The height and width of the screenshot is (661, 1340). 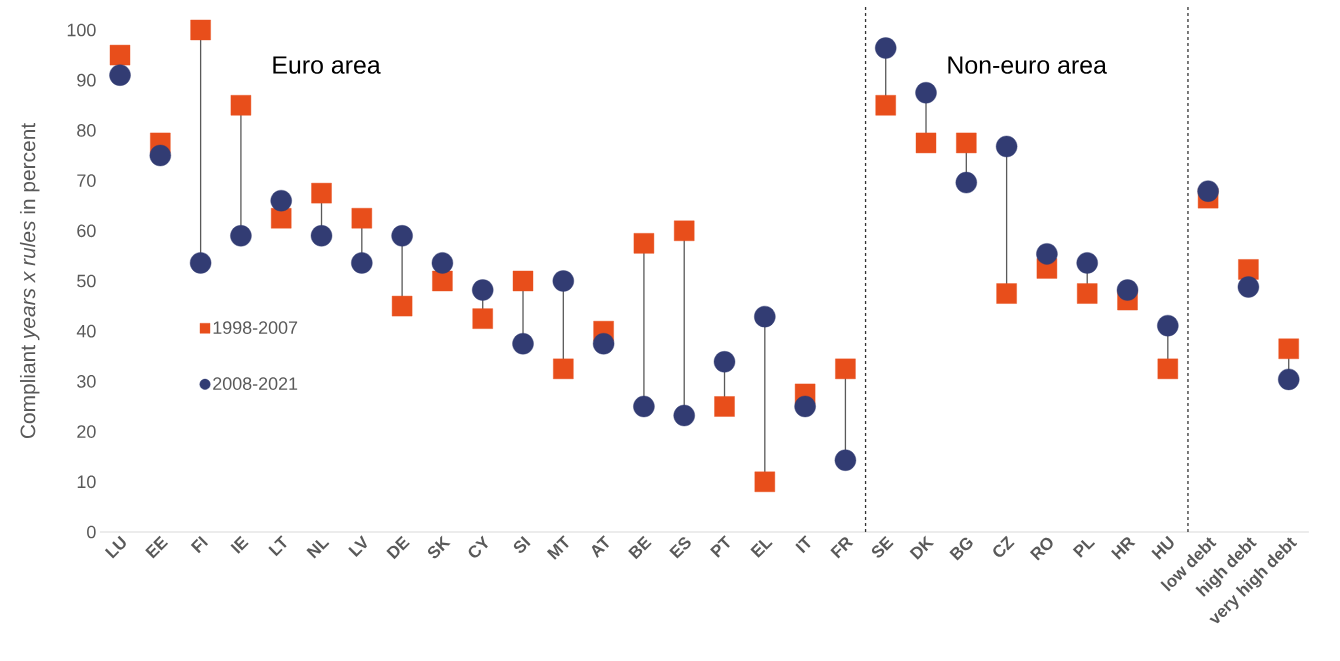 What do you see at coordinates (398, 547) in the screenshot?
I see `x-tick-label: DE` at bounding box center [398, 547].